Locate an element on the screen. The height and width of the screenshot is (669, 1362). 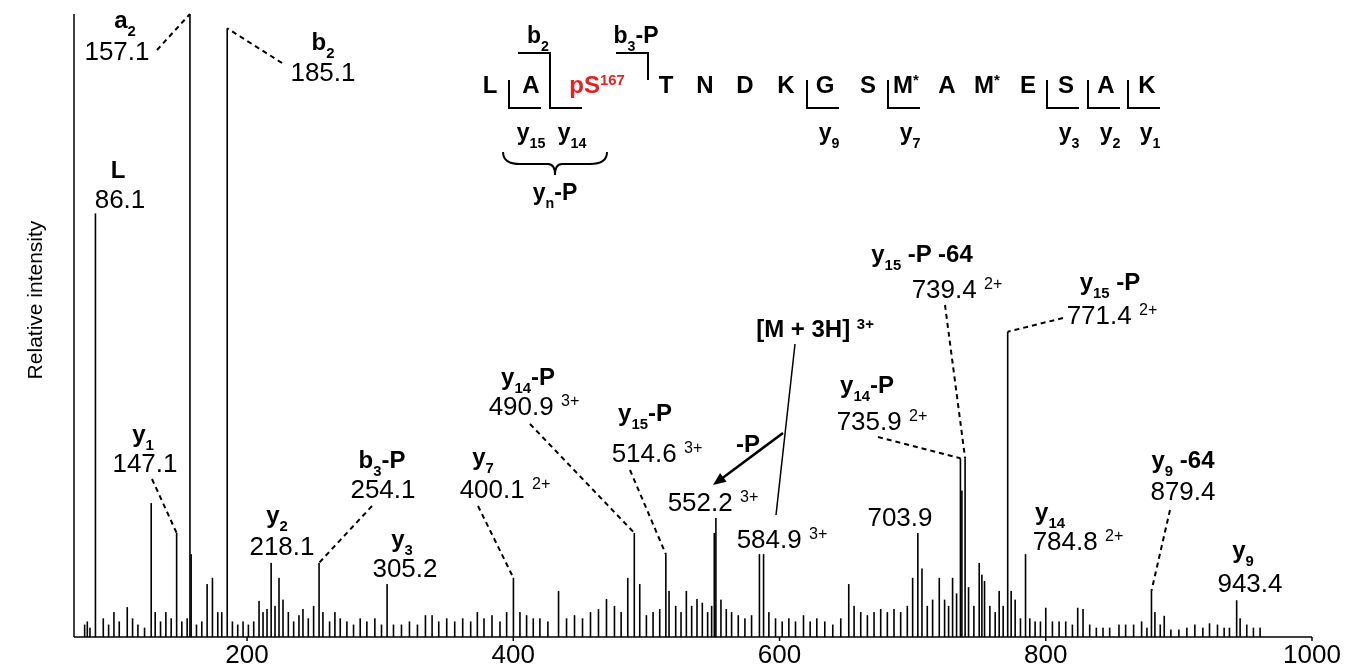
text: L A pS$^{167}$ T N D K G S M$^{*}$ A M$^{*}$ E S A K is located at coordinates (819, 84).